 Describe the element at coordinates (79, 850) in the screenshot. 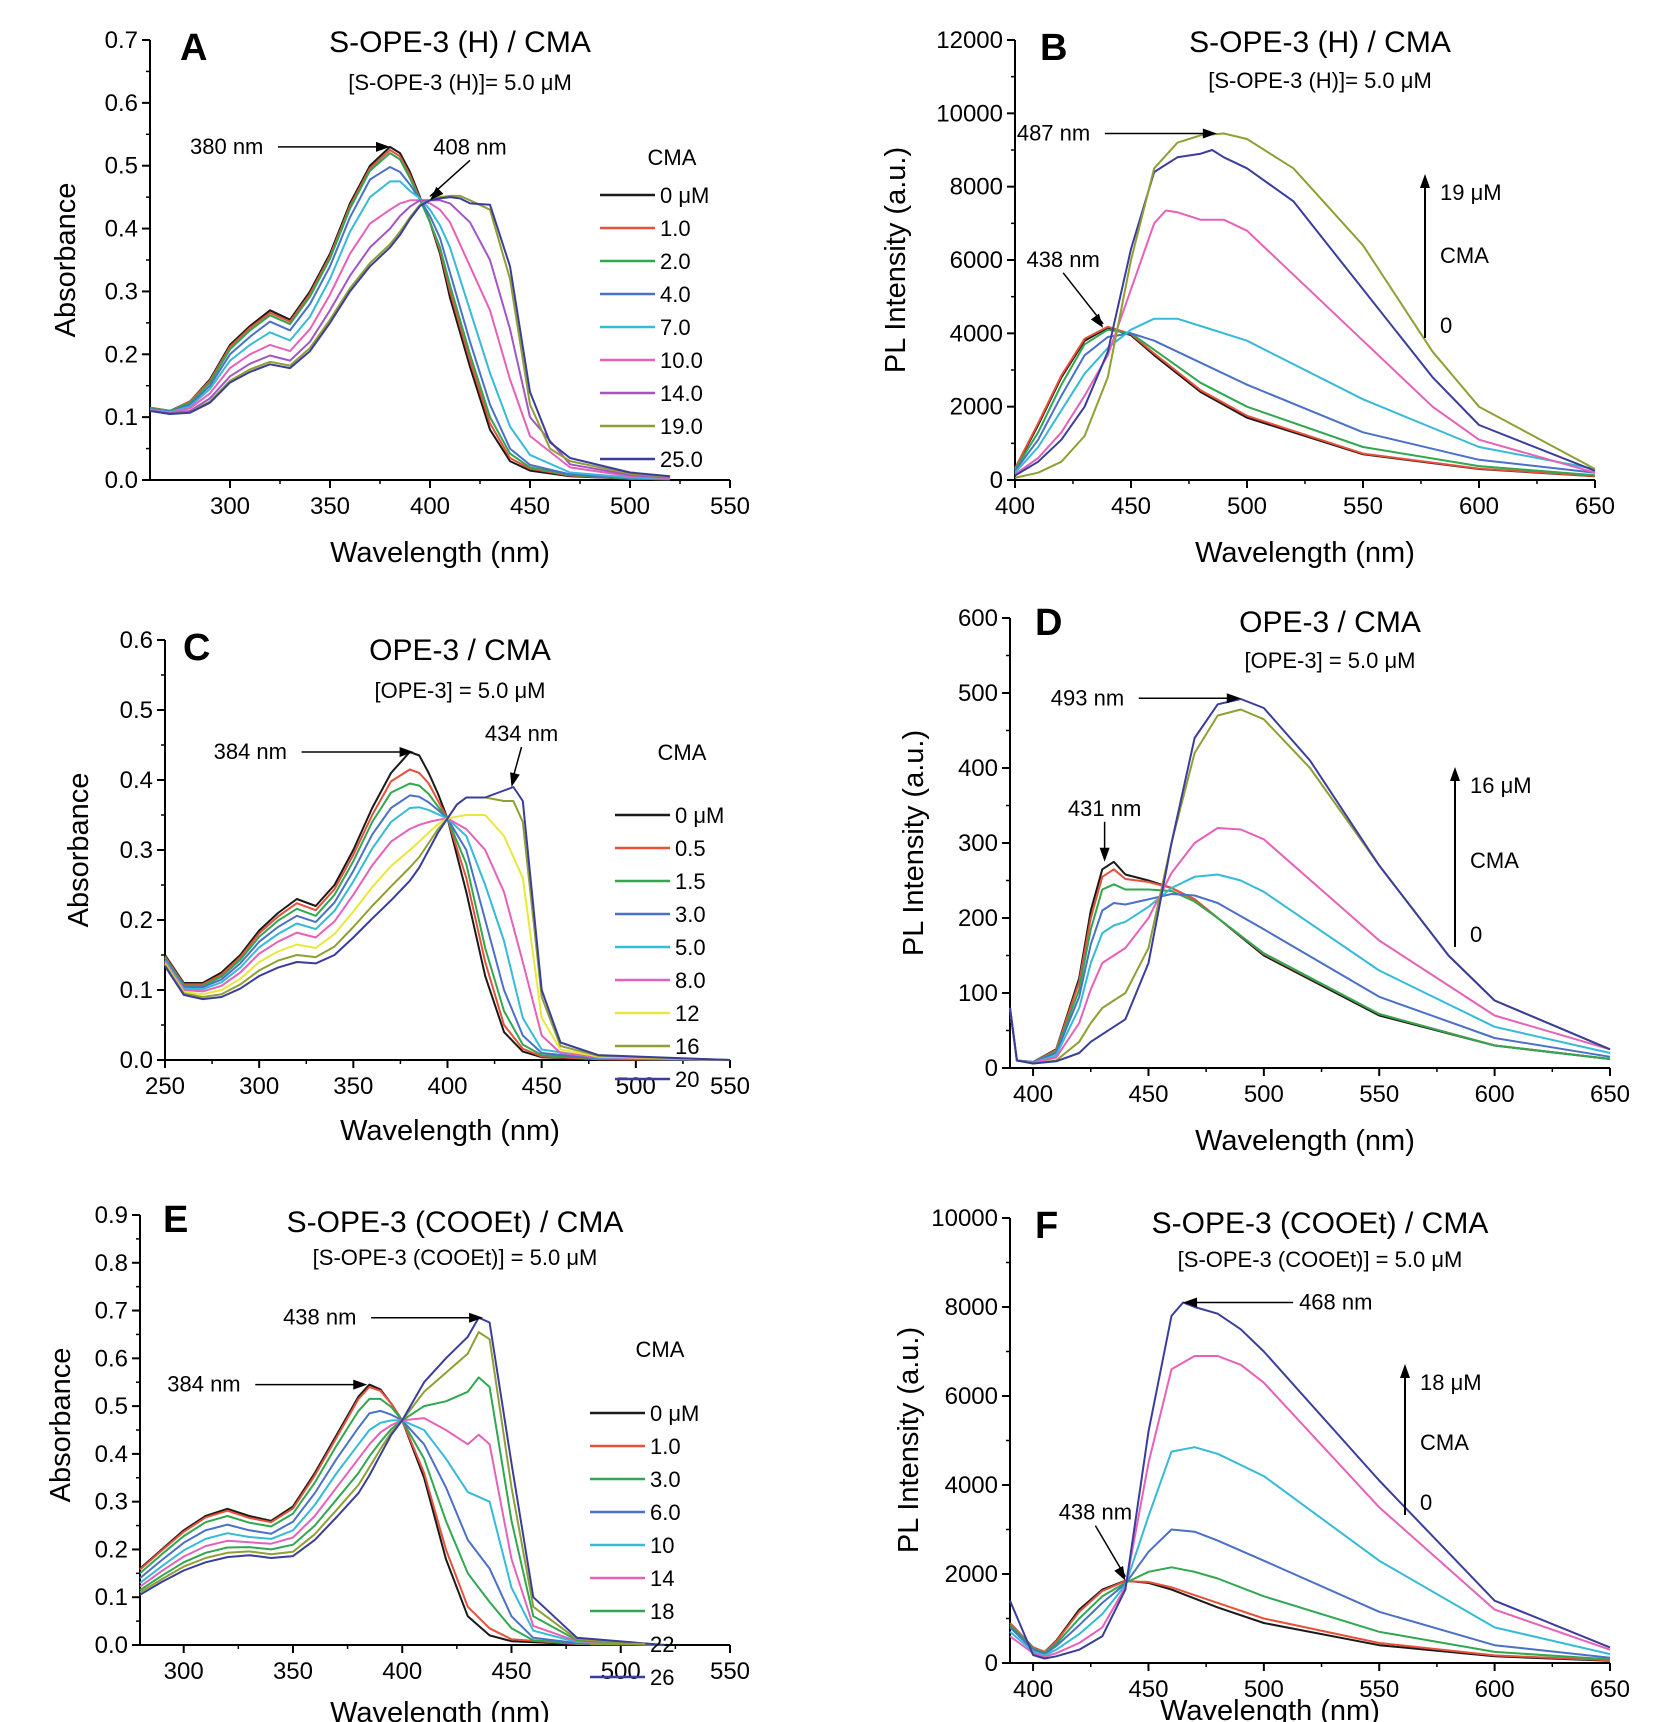

I see `panel-c-ylabel: Absorbance` at that location.